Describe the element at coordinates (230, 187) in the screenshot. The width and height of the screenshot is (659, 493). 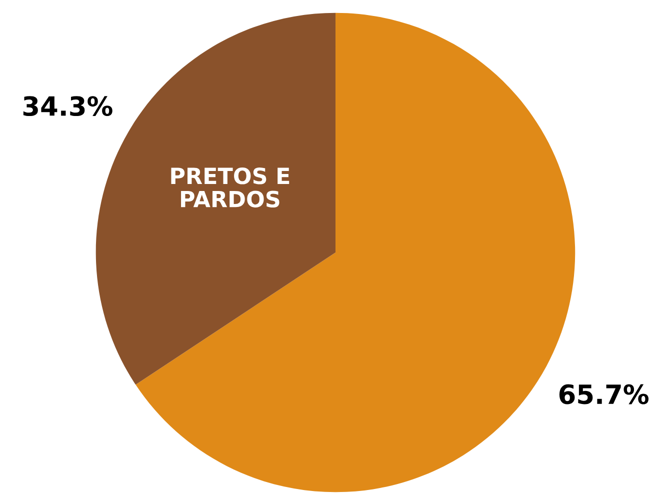
I see `slice-label: PRETOS E PARDOS` at that location.